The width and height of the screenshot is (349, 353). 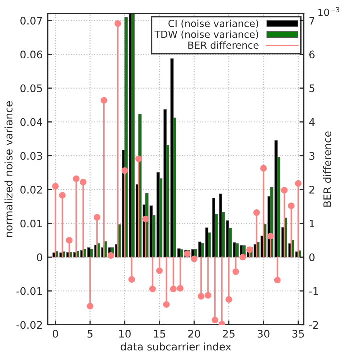 What do you see at coordinates (55, 334) in the screenshot?
I see `x-tick-label: 0` at bounding box center [55, 334].